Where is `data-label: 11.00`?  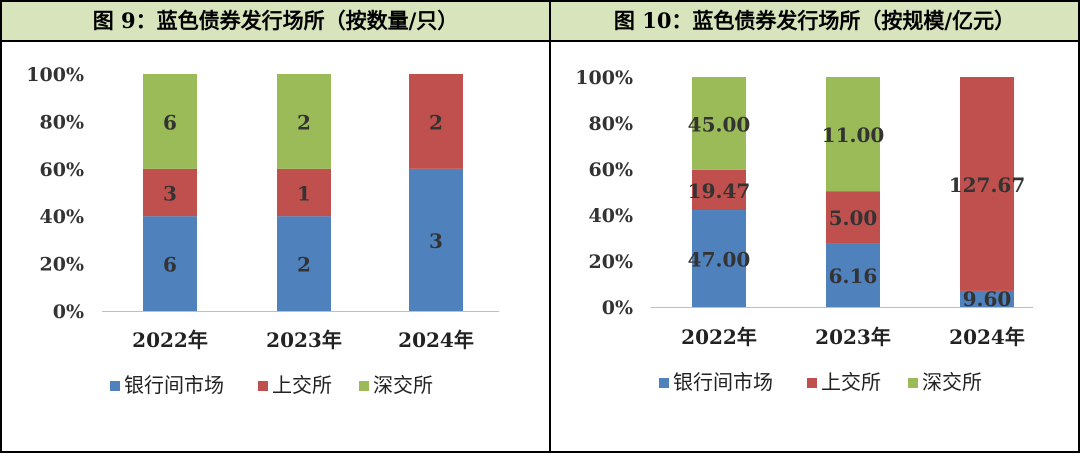
data-label: 11.00 is located at coordinates (853, 135).